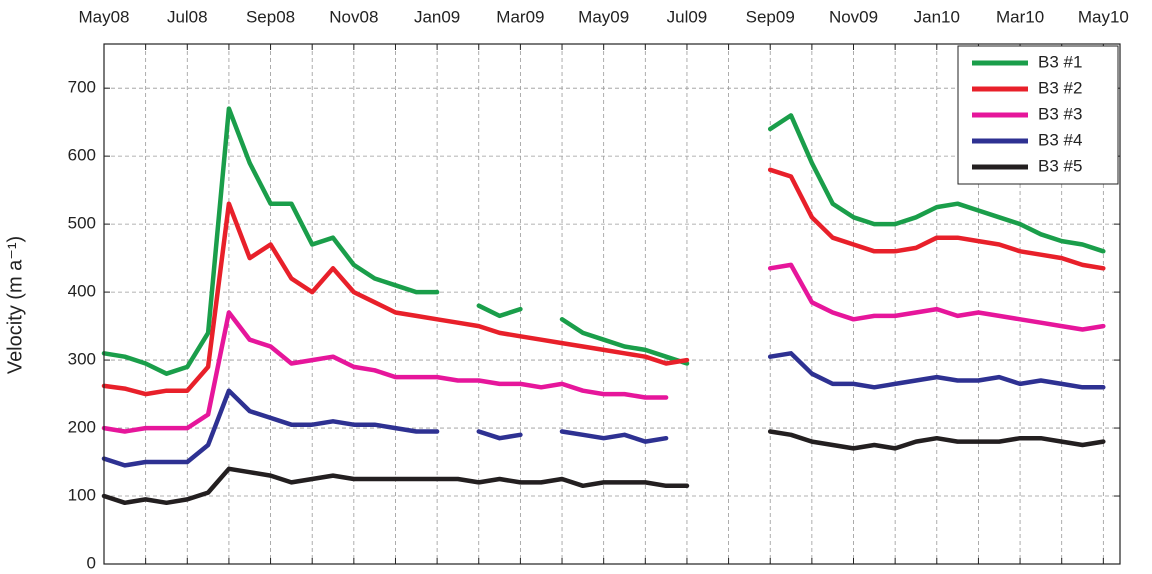  What do you see at coordinates (687, 16) in the screenshot?
I see `x-tick-label: Jul09` at bounding box center [687, 16].